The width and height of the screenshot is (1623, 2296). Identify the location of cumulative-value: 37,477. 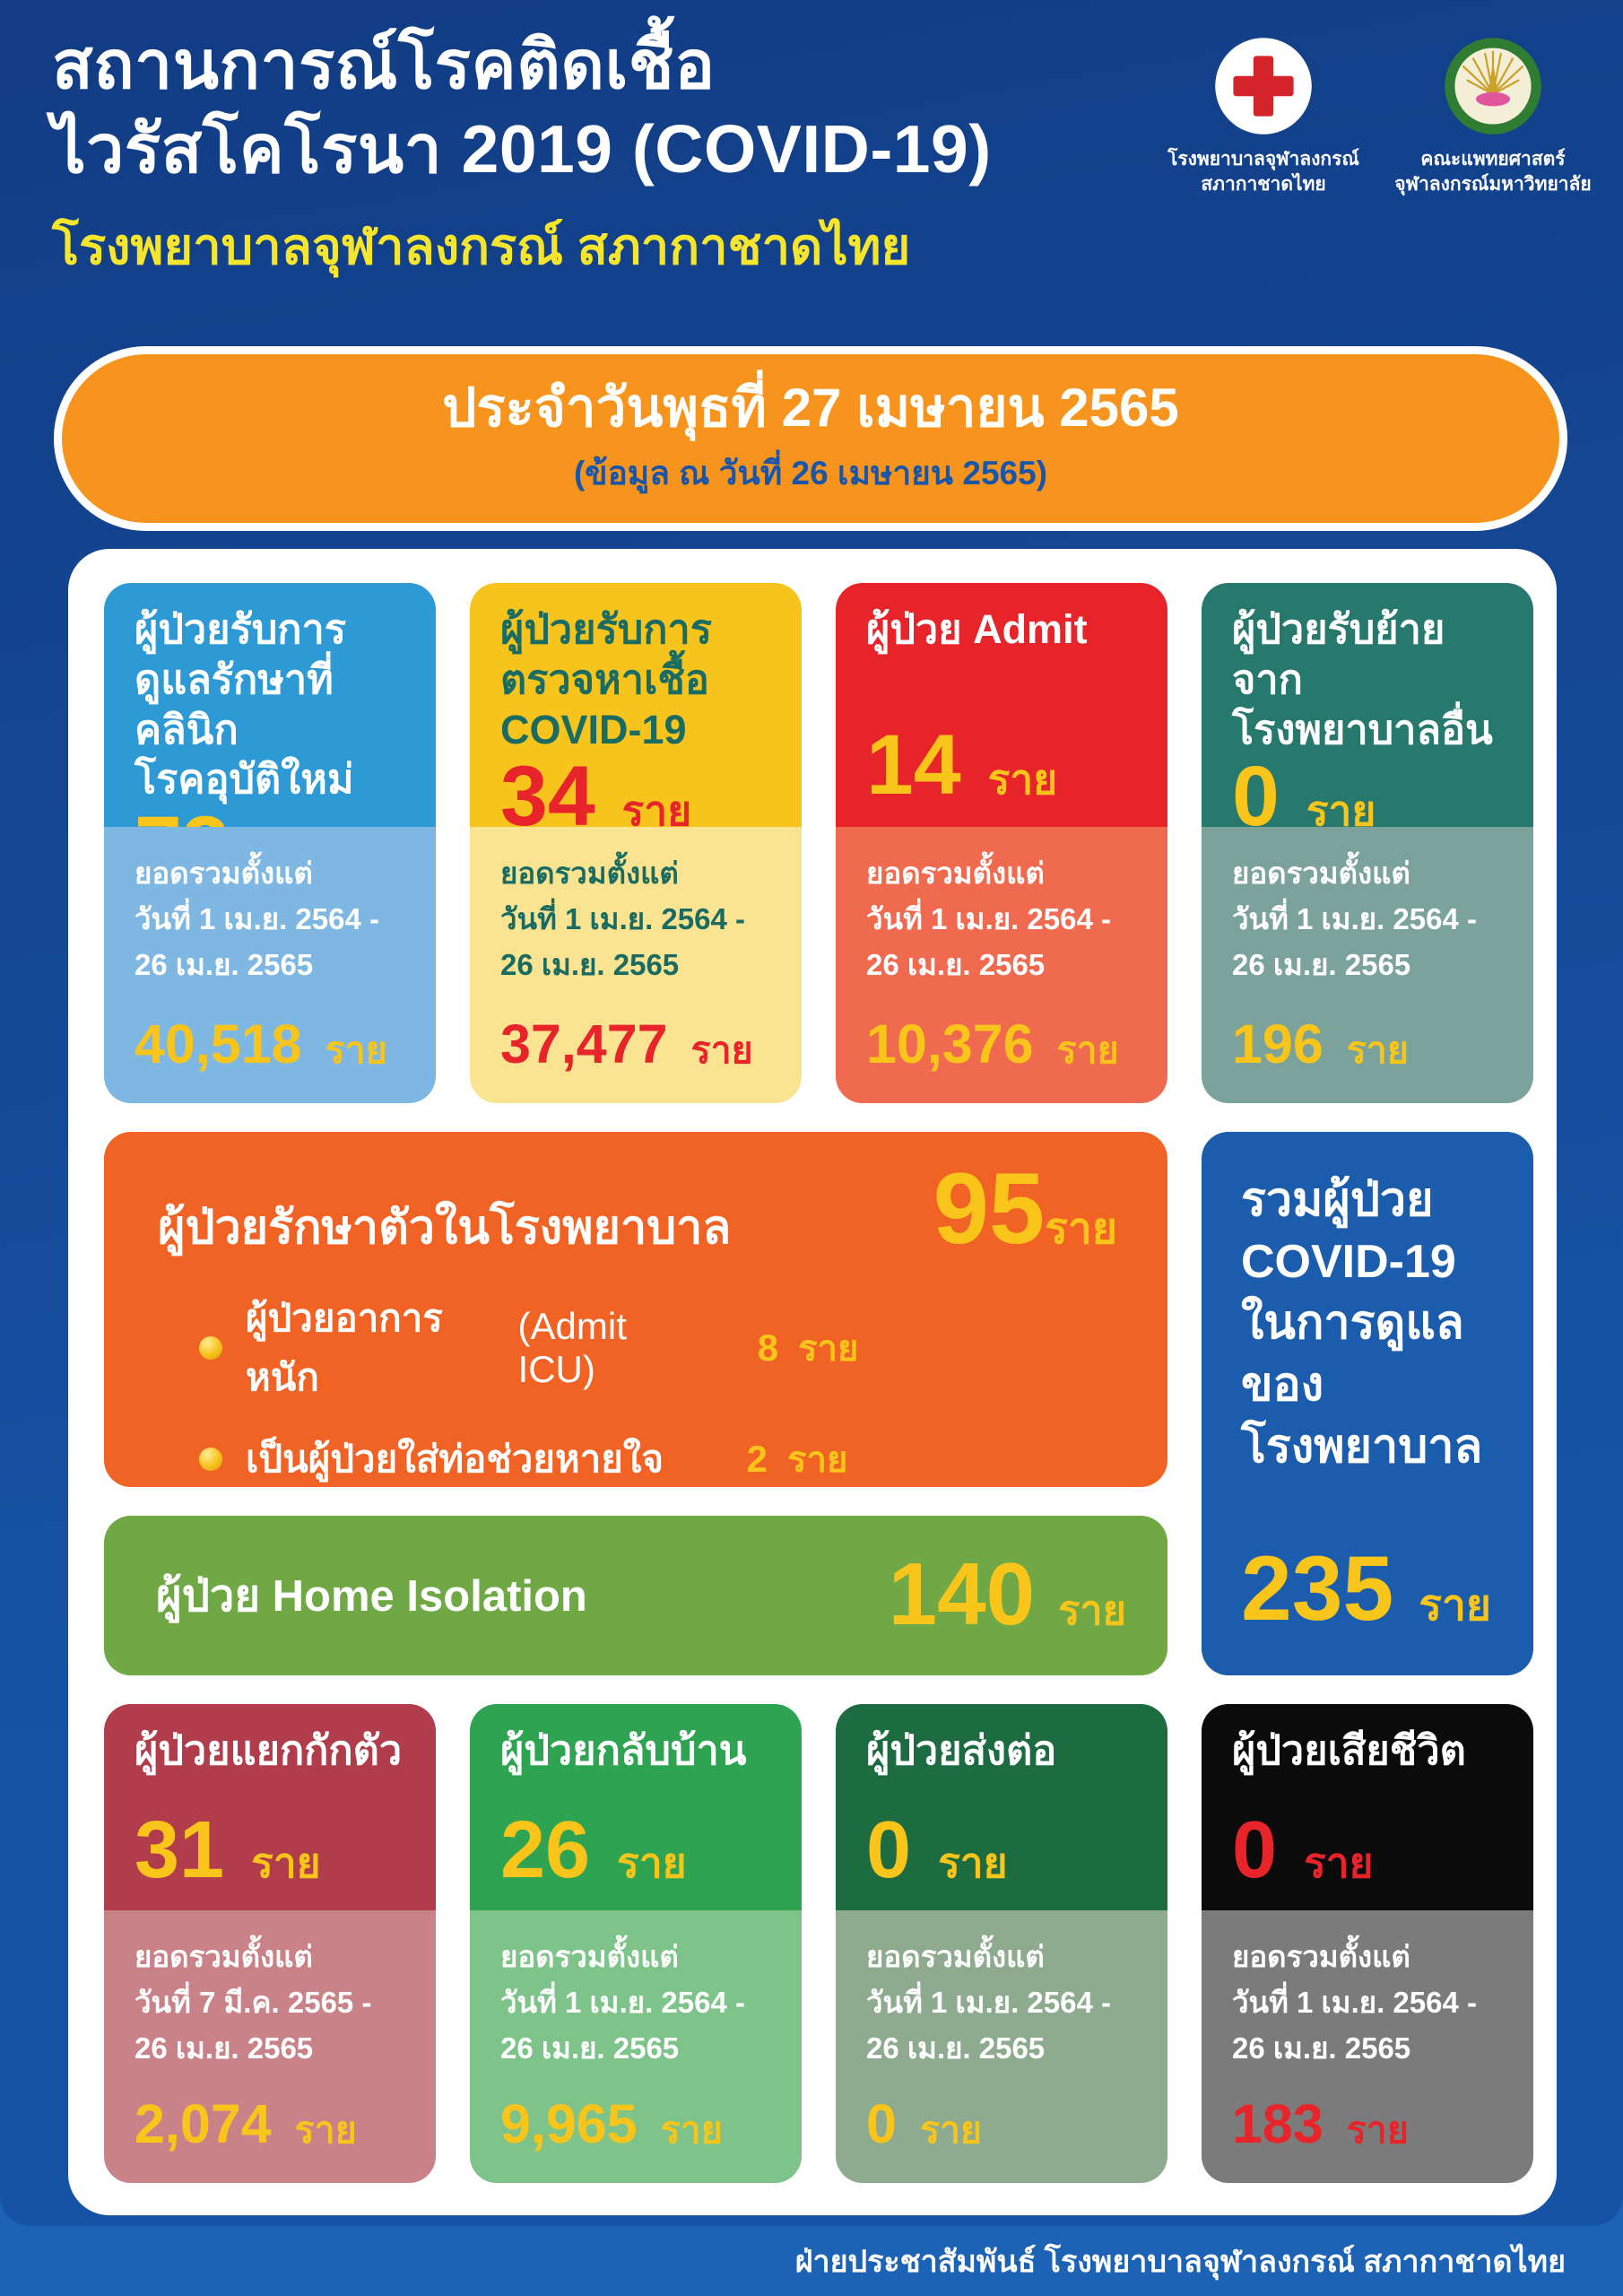
(584, 1043).